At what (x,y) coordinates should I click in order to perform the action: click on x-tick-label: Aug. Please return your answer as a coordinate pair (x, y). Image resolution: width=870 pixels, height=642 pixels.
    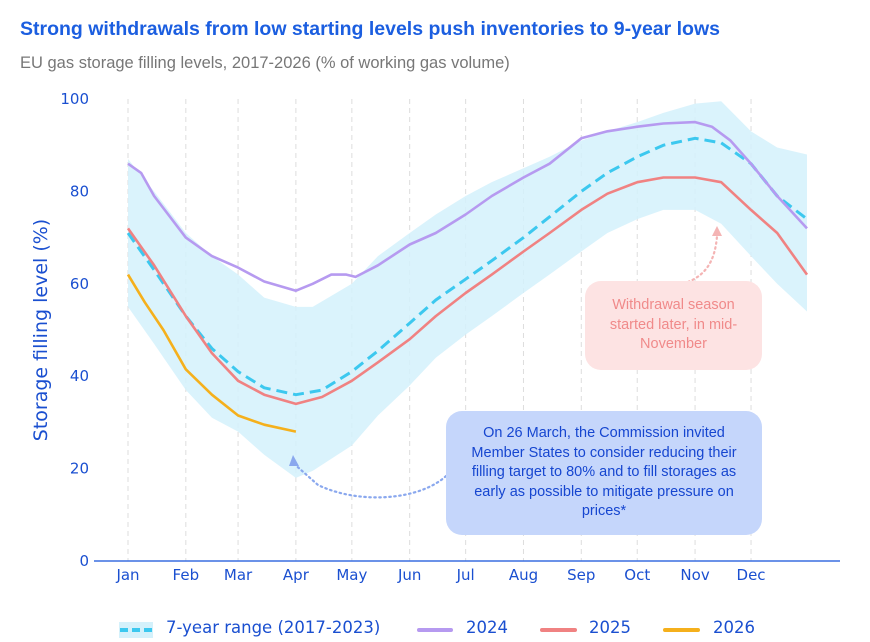
    Looking at the image, I should click on (523, 575).